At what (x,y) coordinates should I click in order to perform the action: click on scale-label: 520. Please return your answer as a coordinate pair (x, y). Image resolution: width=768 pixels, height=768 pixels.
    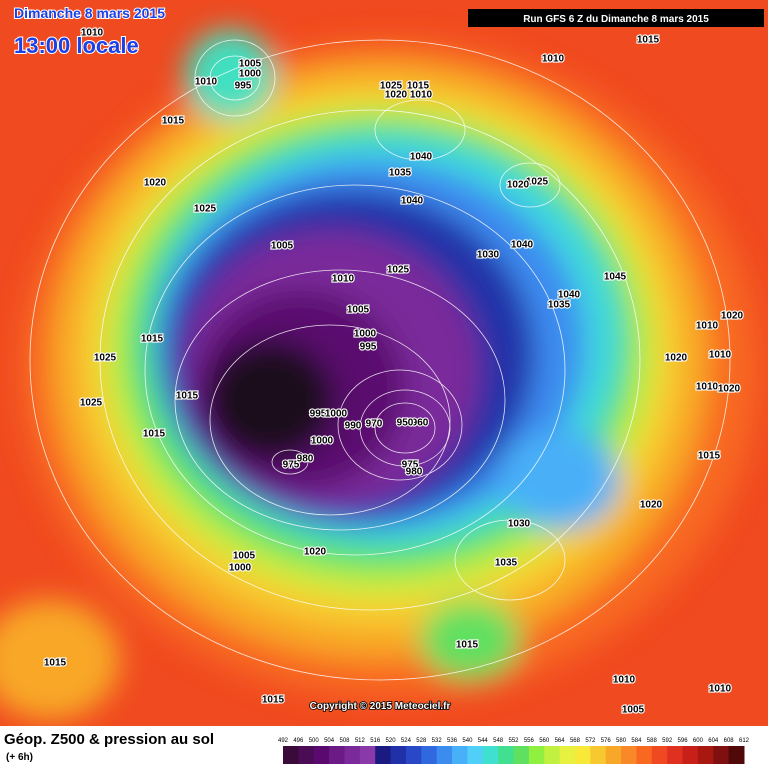
    Looking at the image, I should click on (391, 741).